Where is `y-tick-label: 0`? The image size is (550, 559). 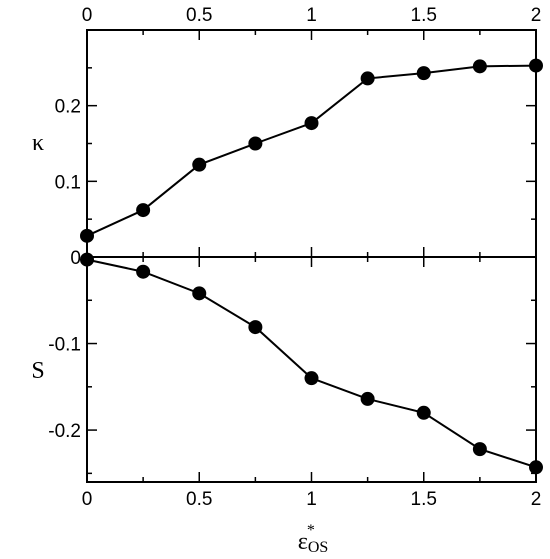
y-tick-label: 0 is located at coordinates (75, 258).